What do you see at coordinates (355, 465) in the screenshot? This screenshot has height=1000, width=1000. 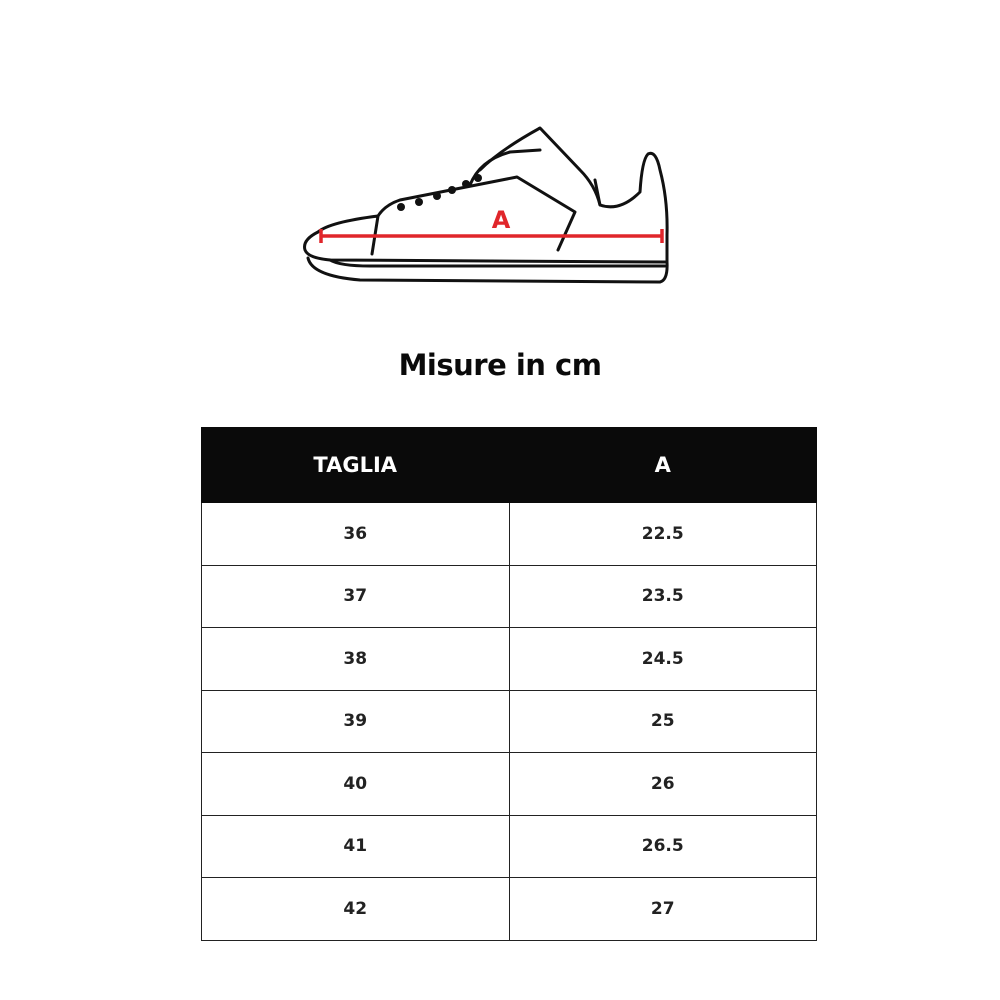 I see `column-header-size: TAGLIA` at bounding box center [355, 465].